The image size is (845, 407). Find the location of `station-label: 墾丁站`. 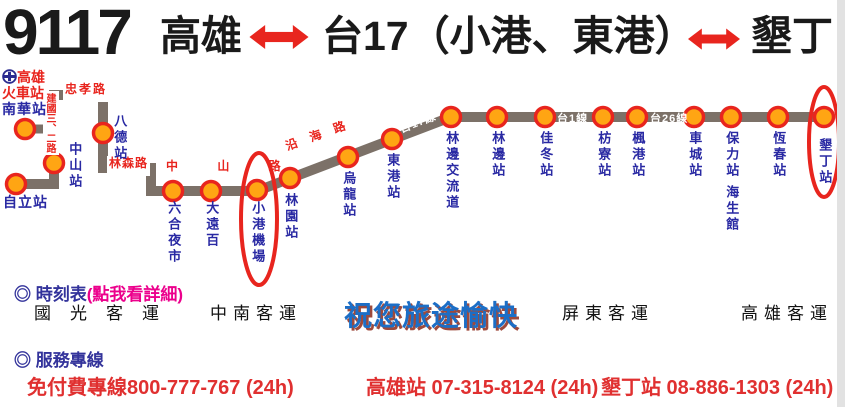

station-label: 墾丁站 is located at coordinates (825, 162).